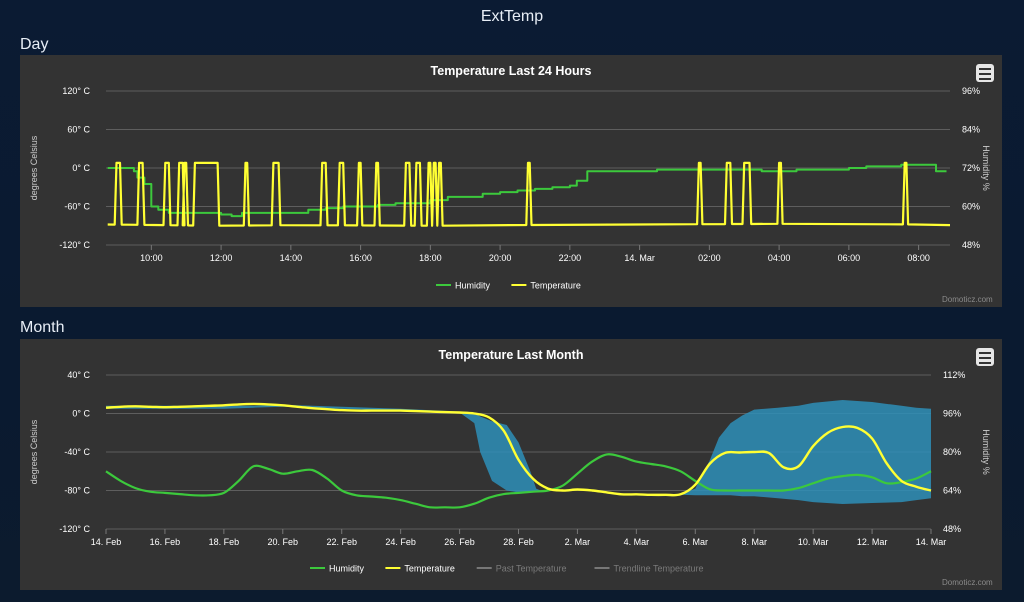  I want to click on chart-title: Temperature Last 24 Hours, so click(511, 71).